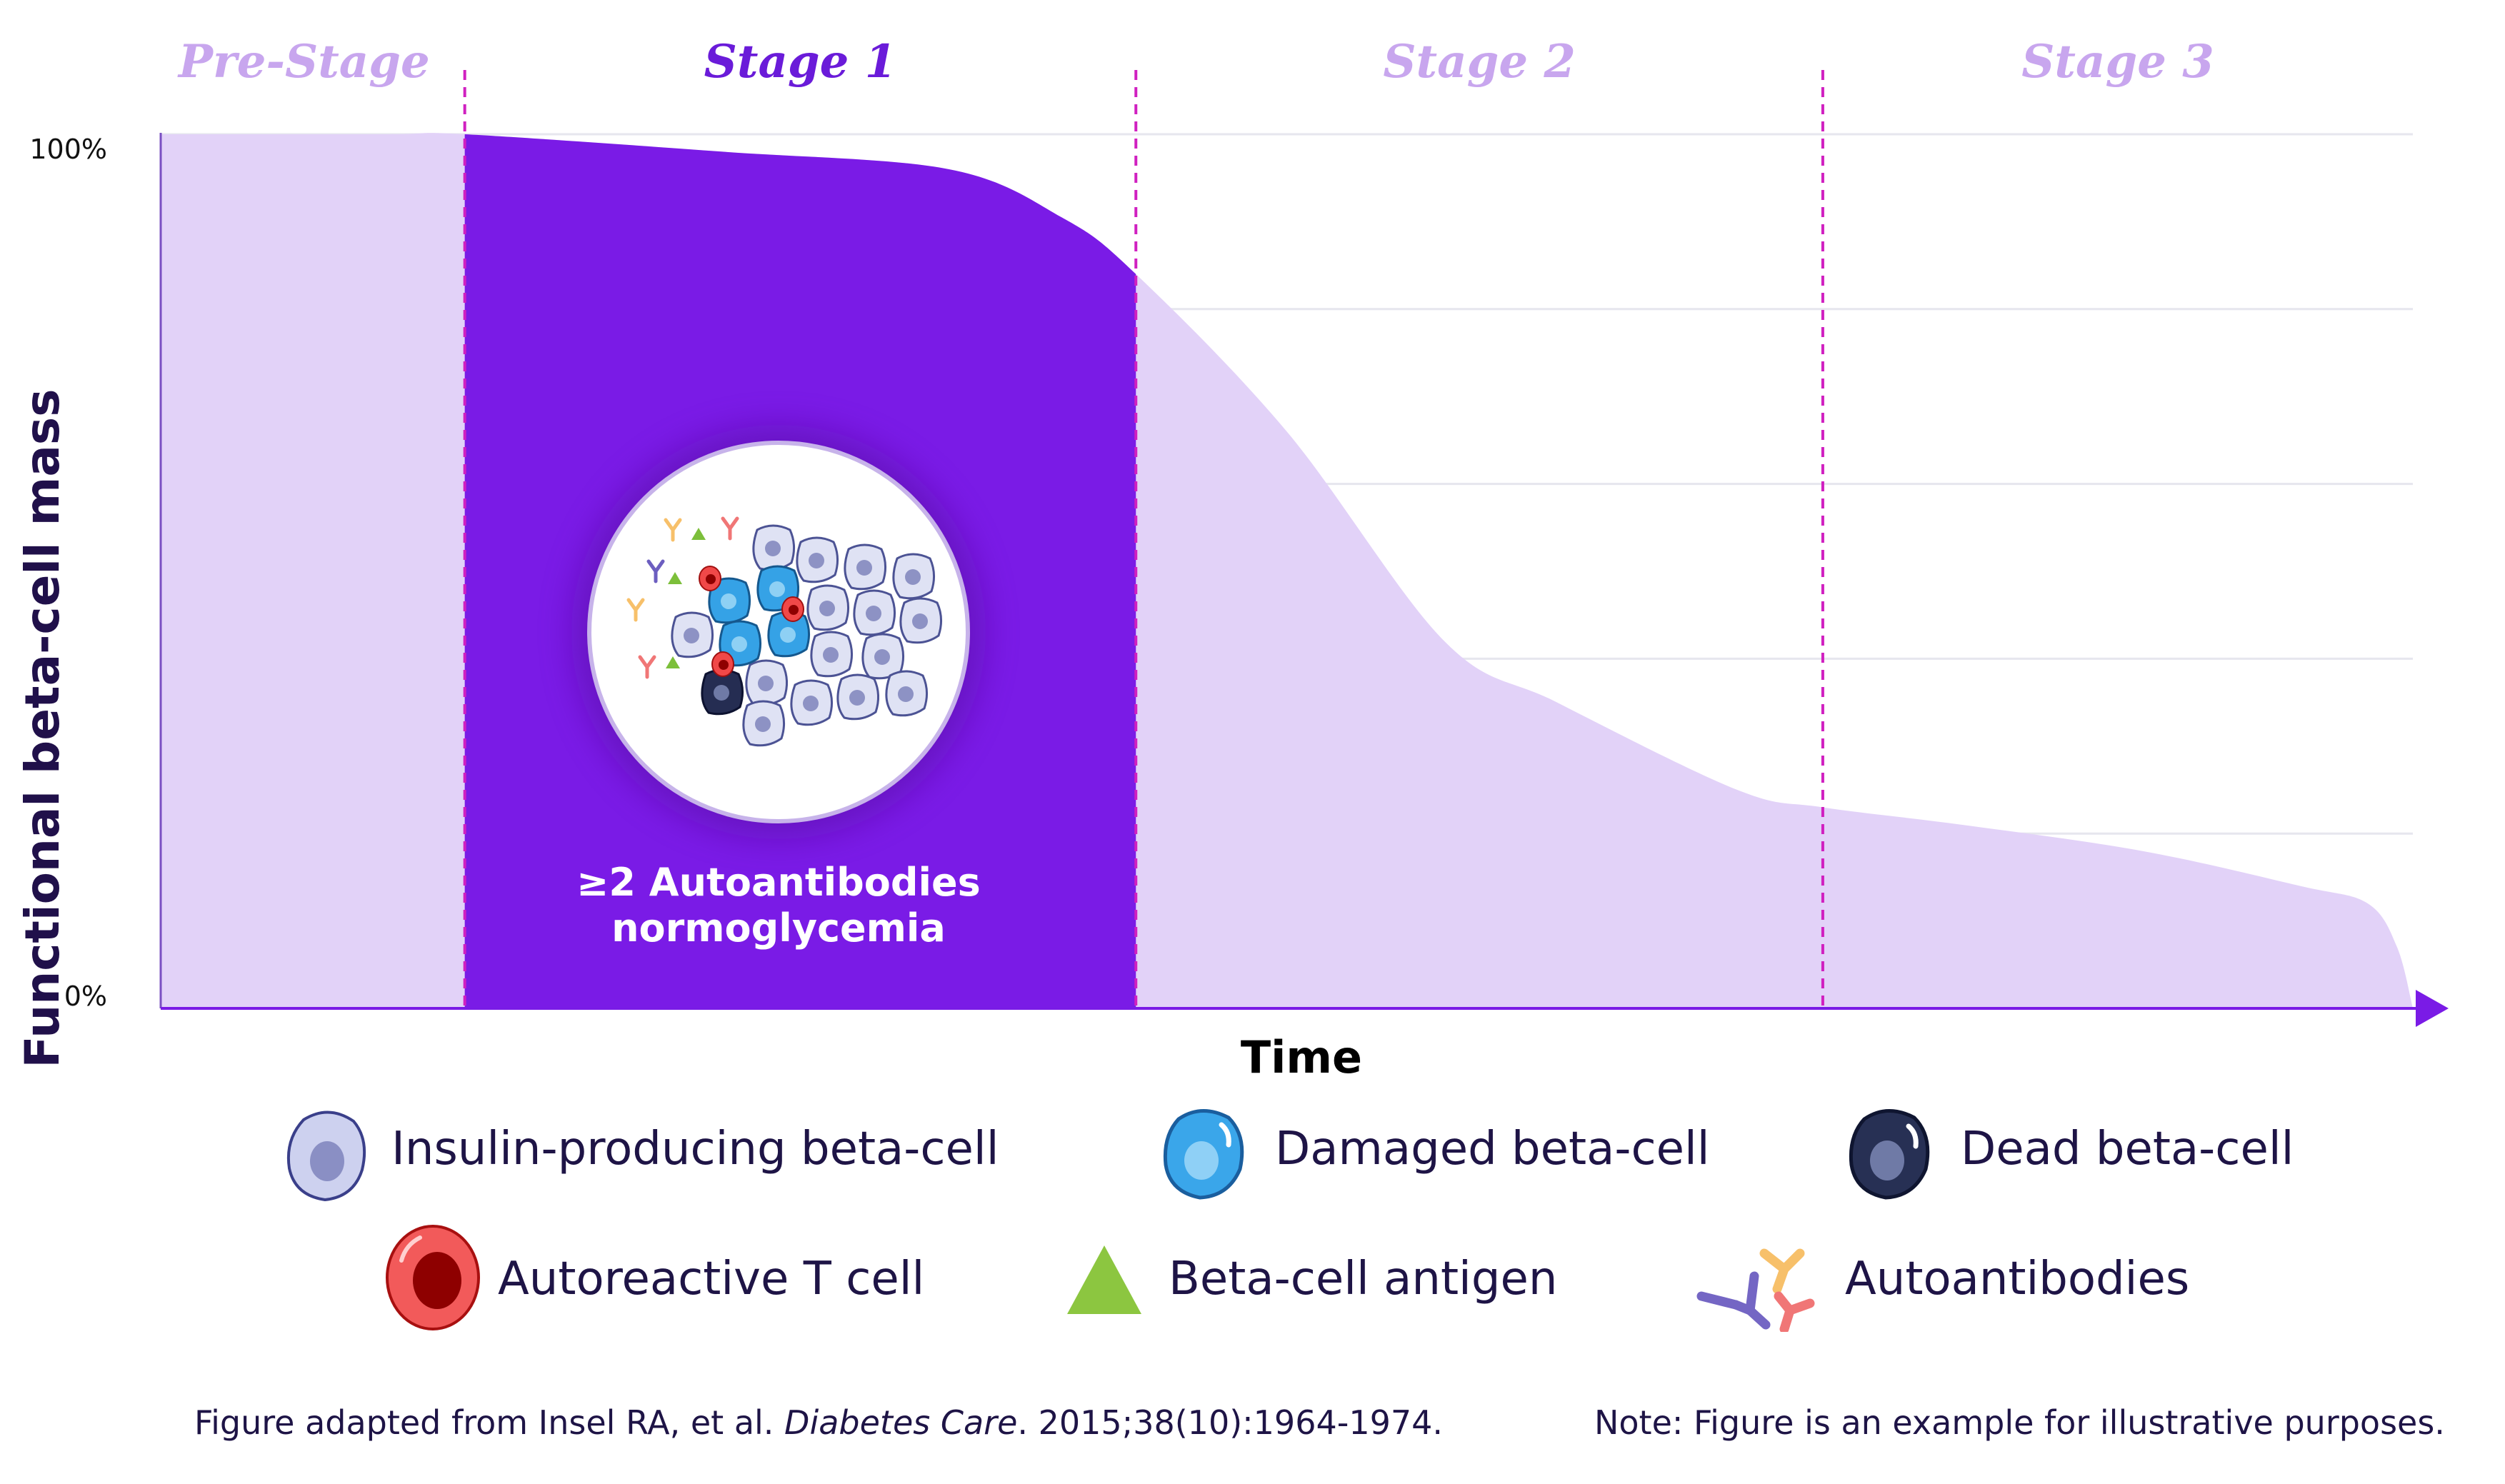 Image resolution: width=2505 pixels, height=1484 pixels. Describe the element at coordinates (2017, 1279) in the screenshot. I see `legend-label-autoantibodies: Autoantibodies` at that location.